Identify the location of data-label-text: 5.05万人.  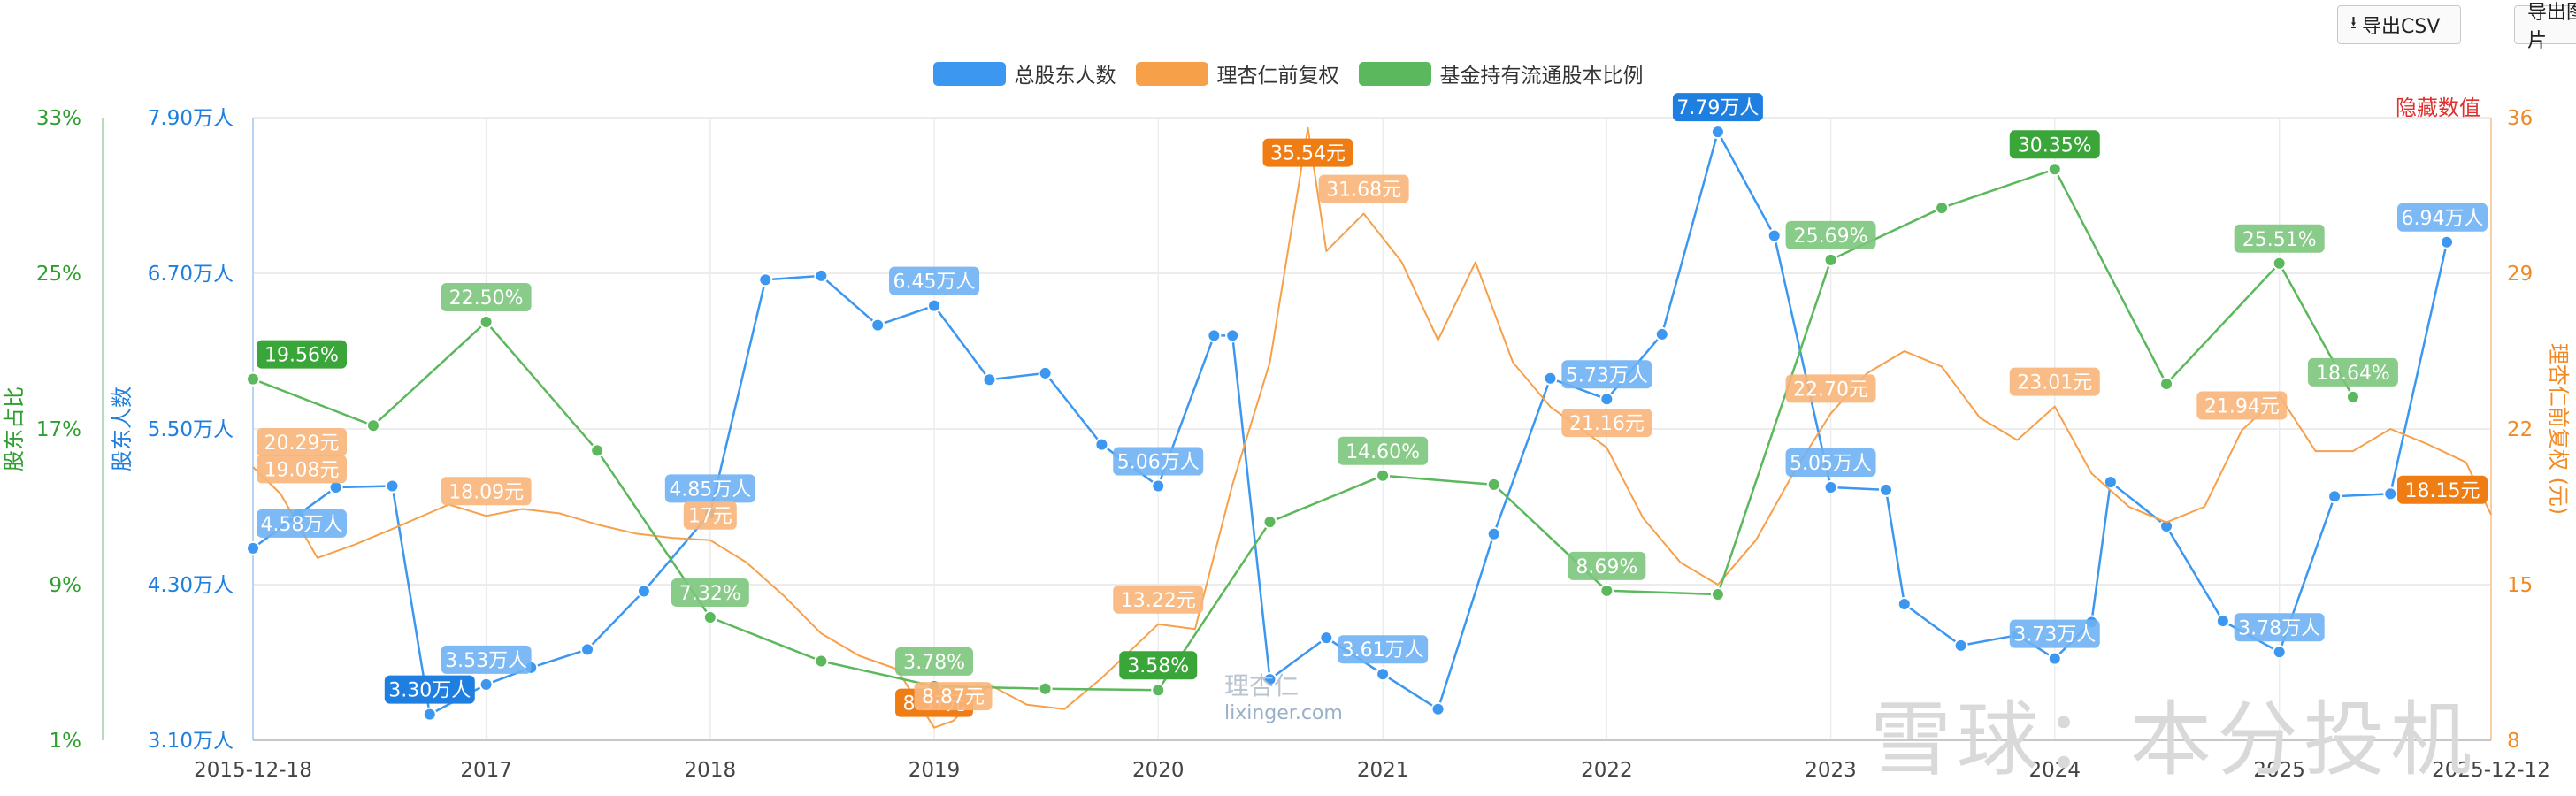
(1831, 464).